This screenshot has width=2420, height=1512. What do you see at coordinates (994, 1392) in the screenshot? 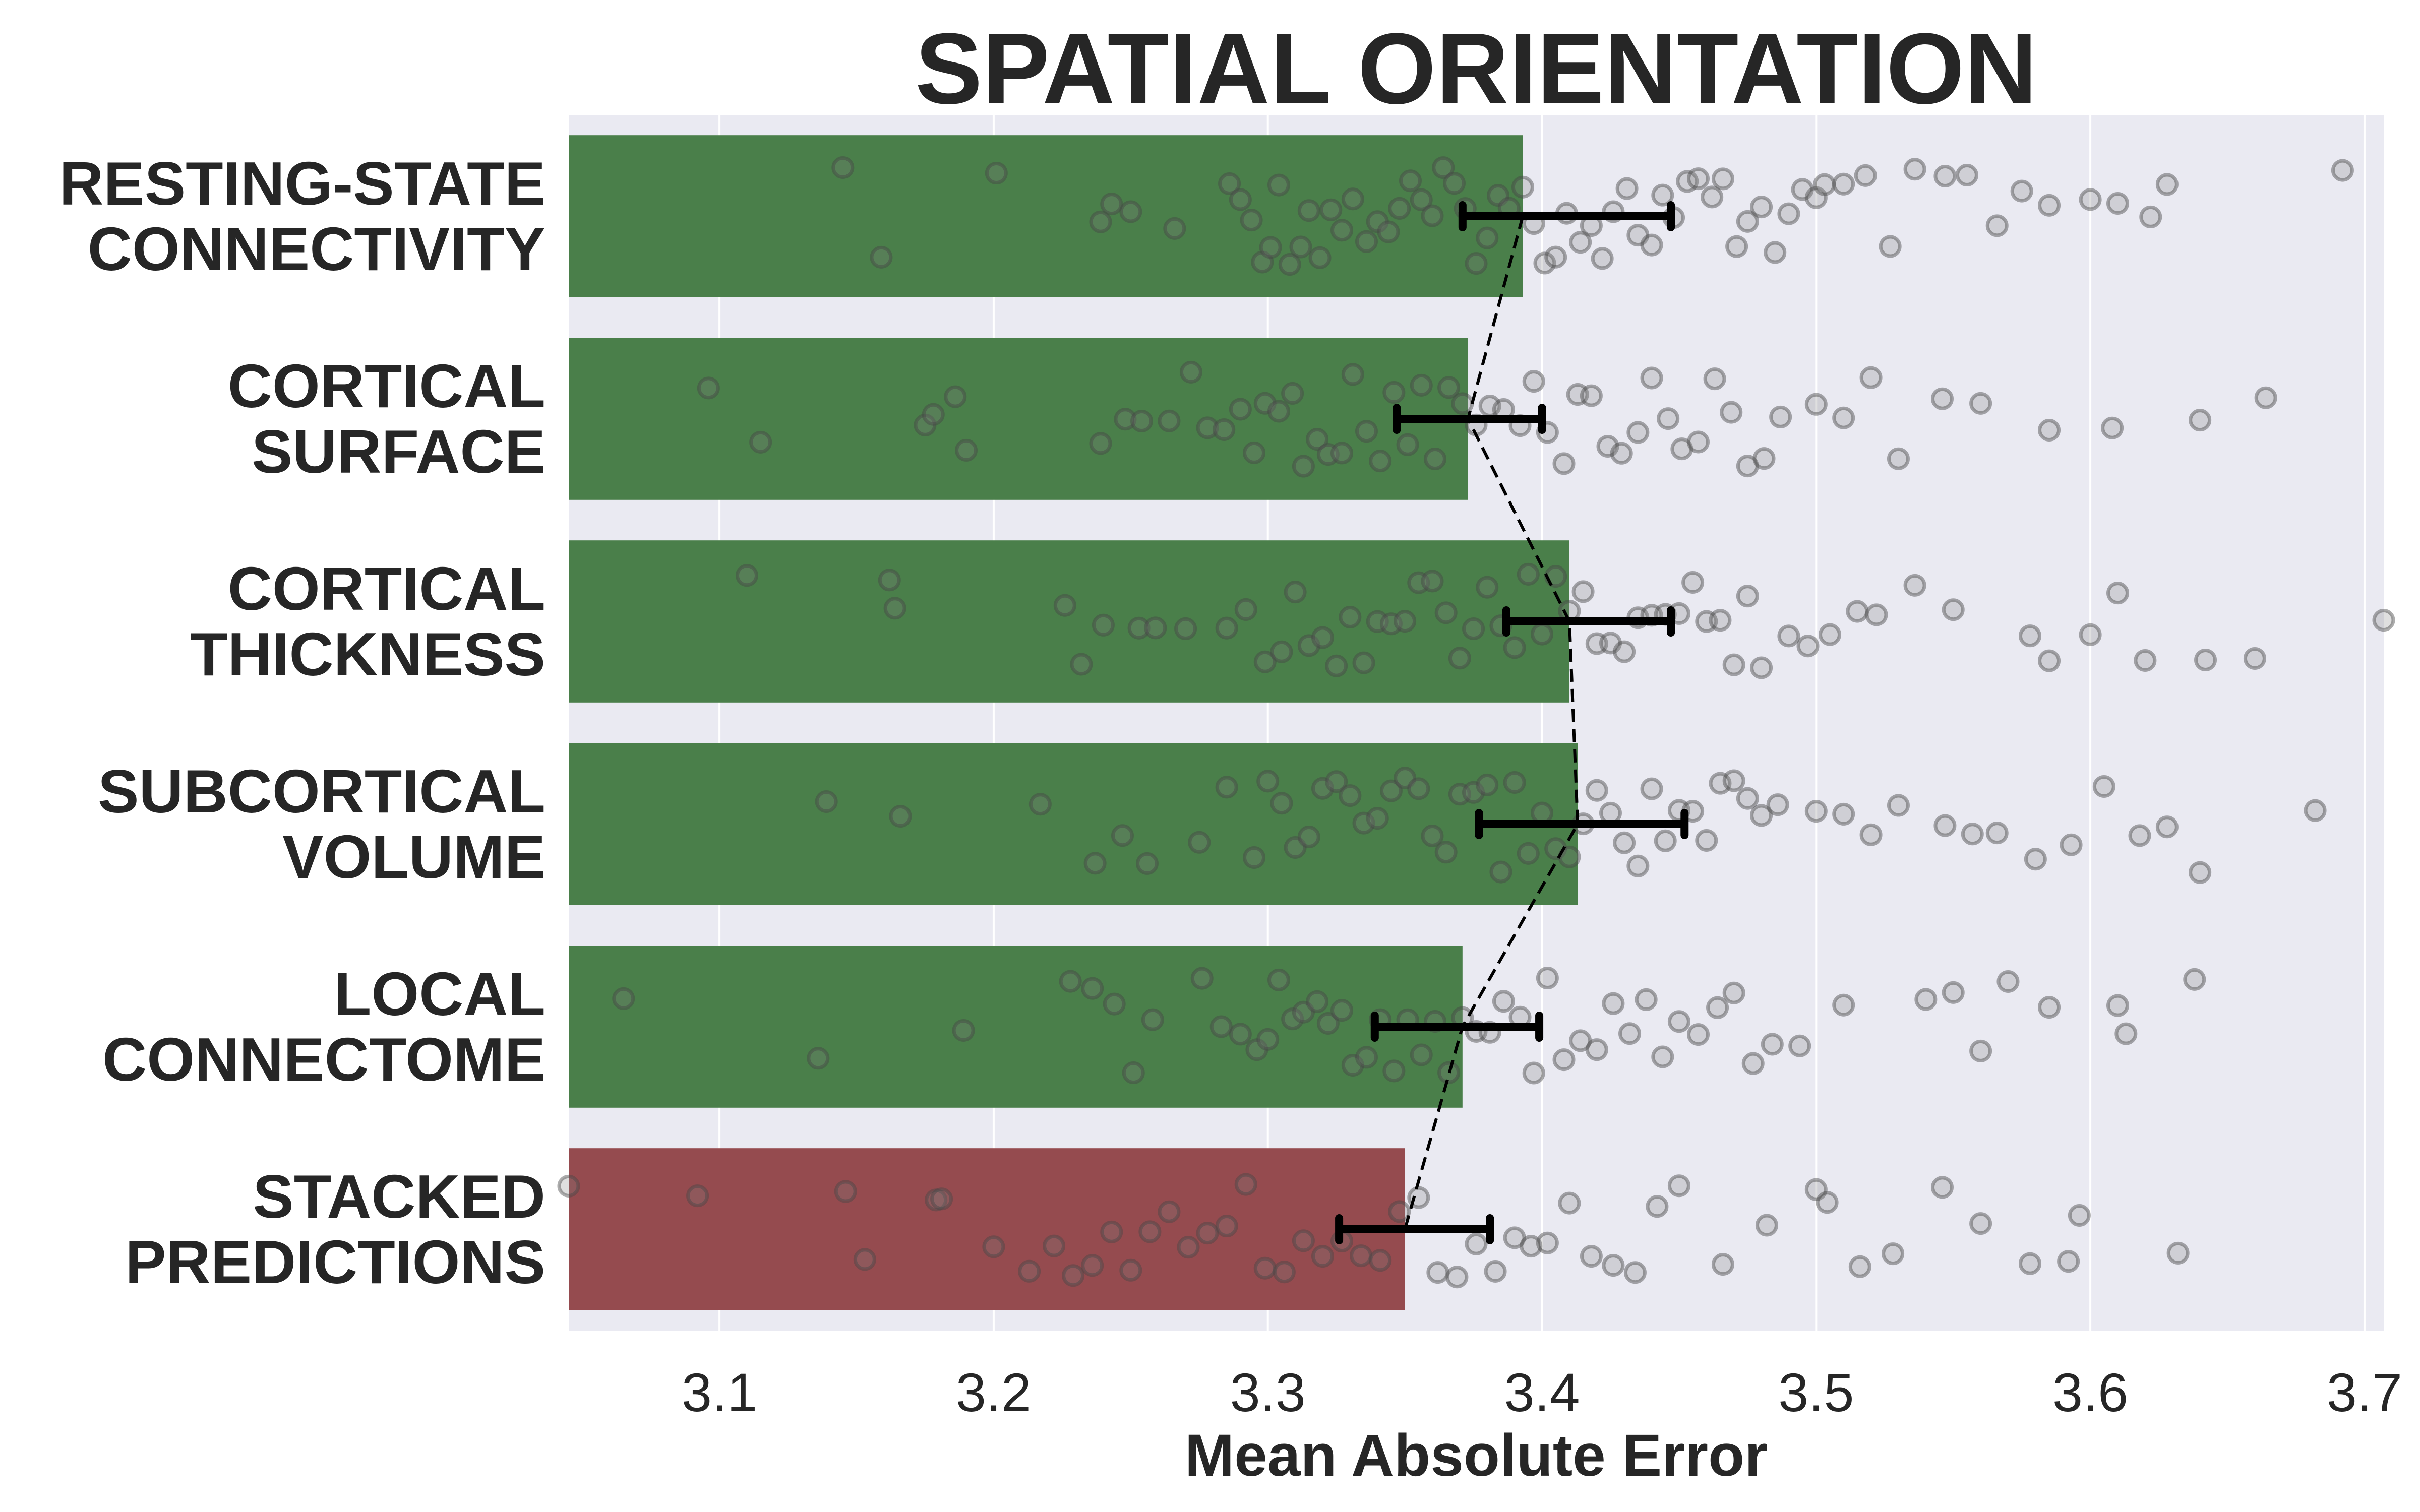
I see `x-tick-label: 3.2` at bounding box center [994, 1392].